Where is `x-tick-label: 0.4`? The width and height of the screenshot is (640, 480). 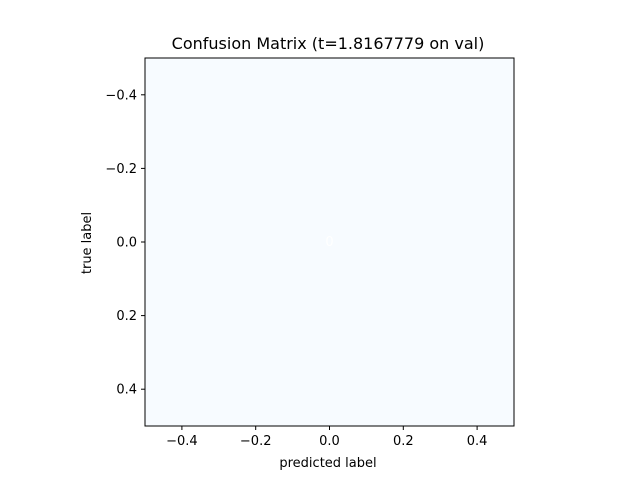 x-tick-label: 0.4 is located at coordinates (477, 441).